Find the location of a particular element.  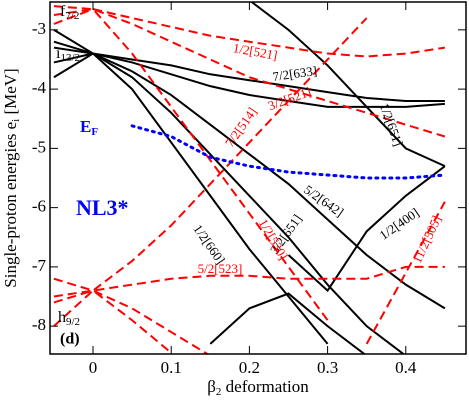

shell-label-sub: 7/2 is located at coordinates (72, 16).